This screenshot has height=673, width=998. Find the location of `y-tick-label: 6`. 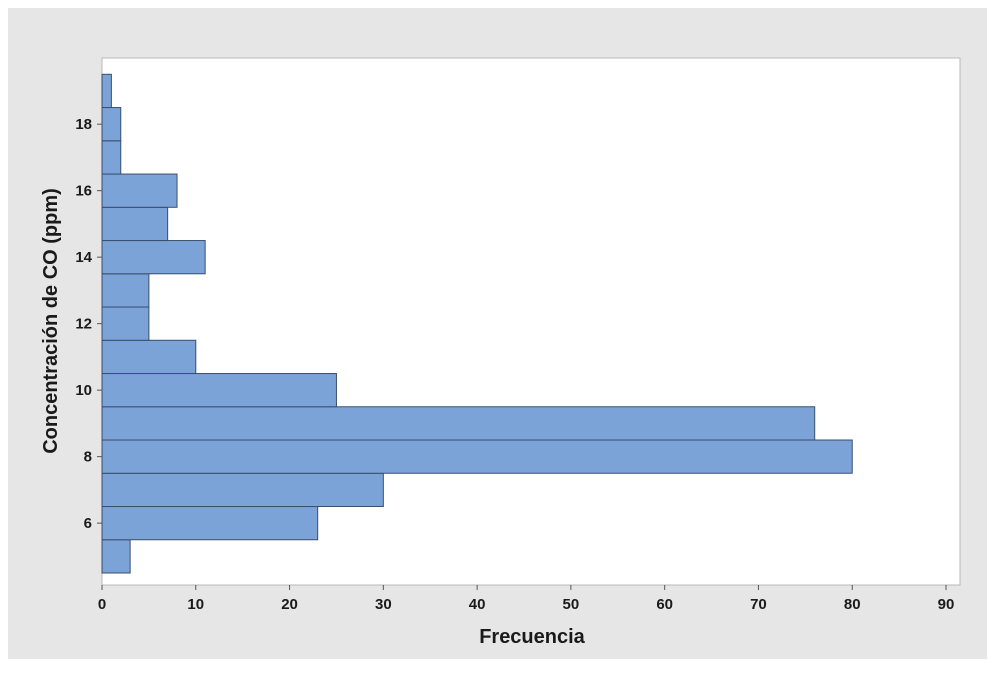

y-tick-label: 6 is located at coordinates (88, 523).